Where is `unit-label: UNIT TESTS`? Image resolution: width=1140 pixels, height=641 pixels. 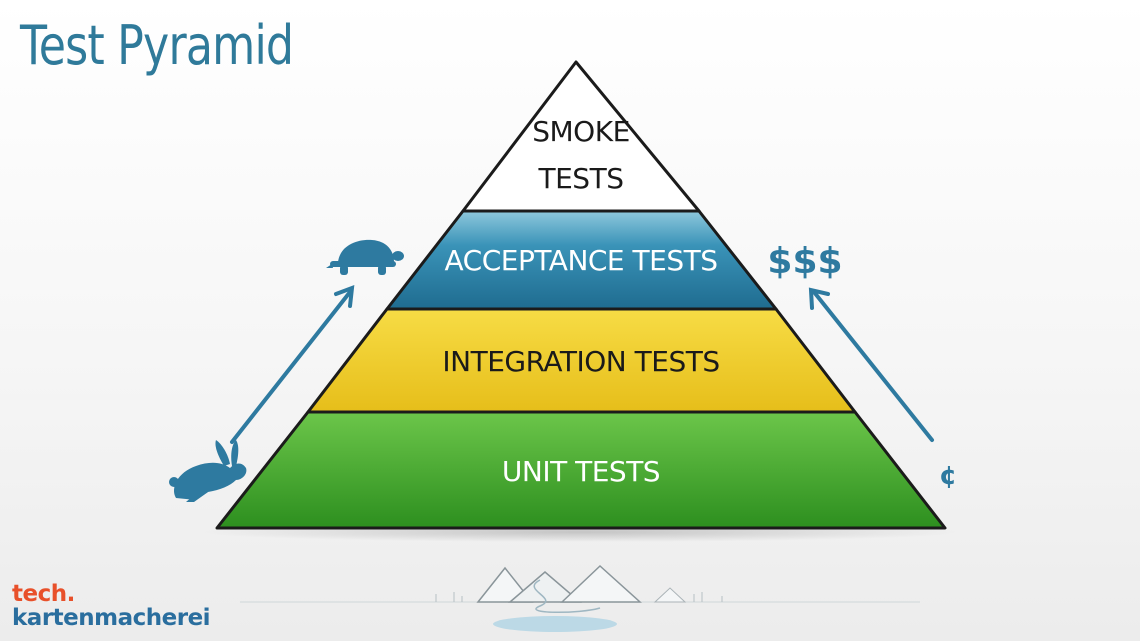 unit-label: UNIT TESTS is located at coordinates (581, 471).